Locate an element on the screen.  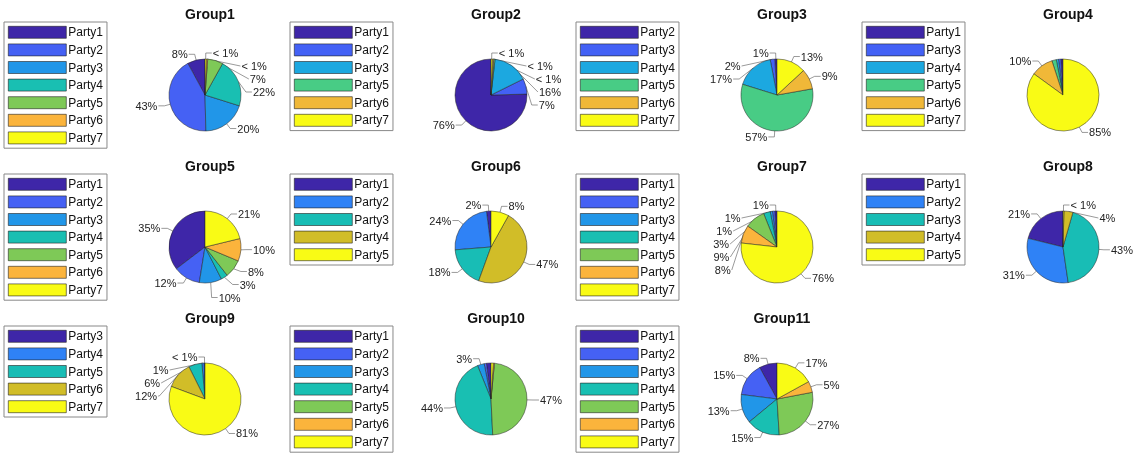
data-label: 2% is located at coordinates (473, 205).